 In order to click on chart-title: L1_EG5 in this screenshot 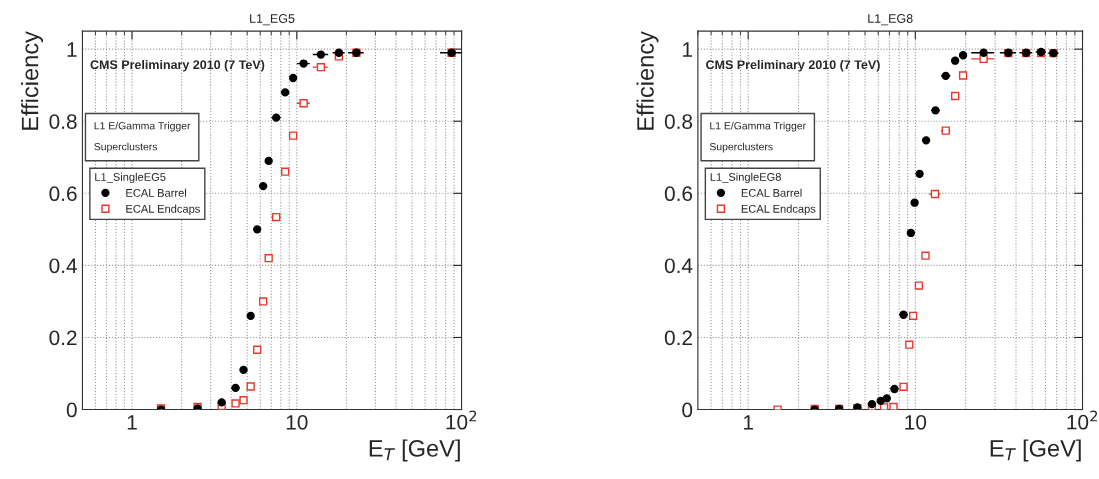, I will do `click(272, 20)`.